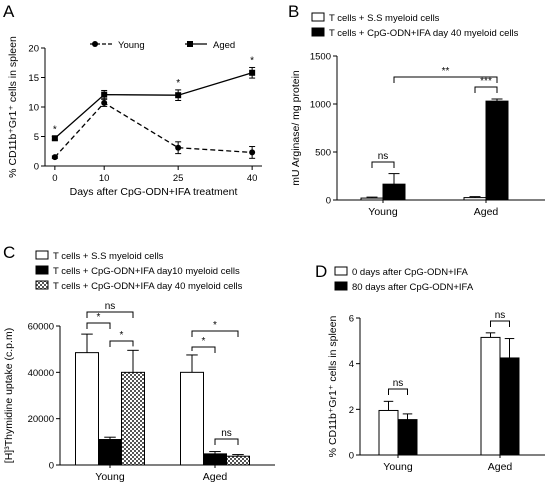 The image size is (550, 483). Describe the element at coordinates (204, 341) in the screenshot. I see `c-significance-label-3: *` at that location.